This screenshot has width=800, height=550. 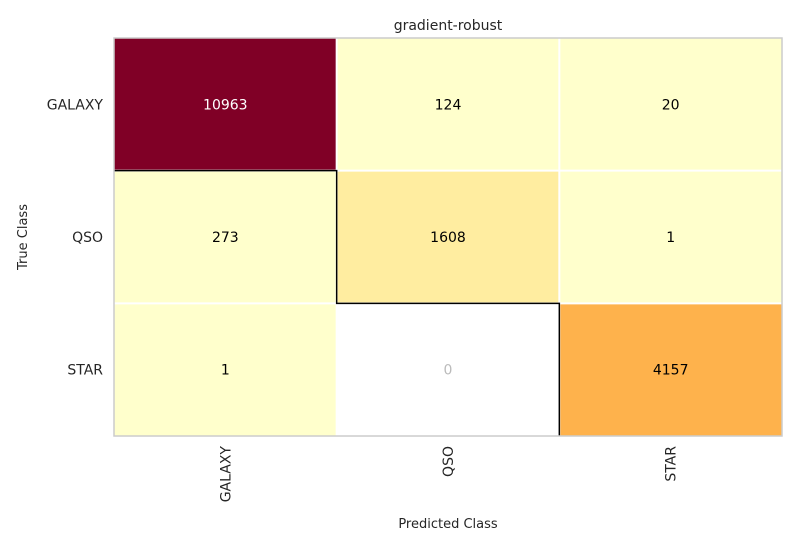 What do you see at coordinates (449, 461) in the screenshot?
I see `x-tick-label-qso: QSO` at bounding box center [449, 461].